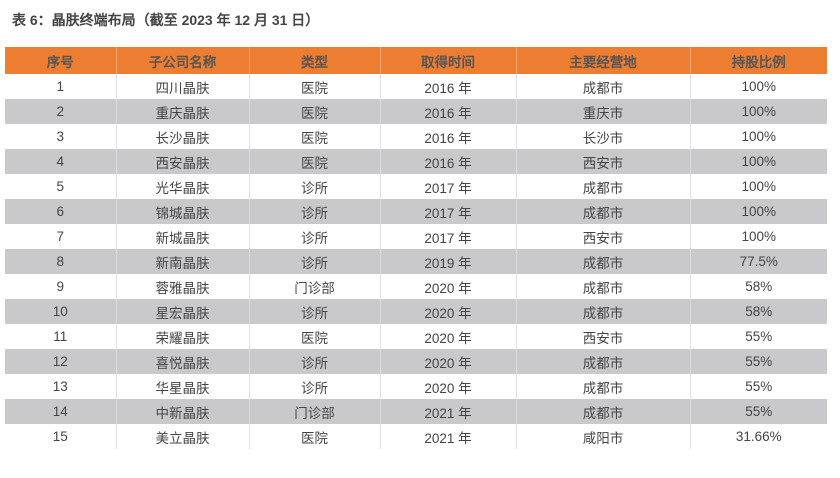  Describe the element at coordinates (60, 386) in the screenshot. I see `table-cell: 13` at that location.